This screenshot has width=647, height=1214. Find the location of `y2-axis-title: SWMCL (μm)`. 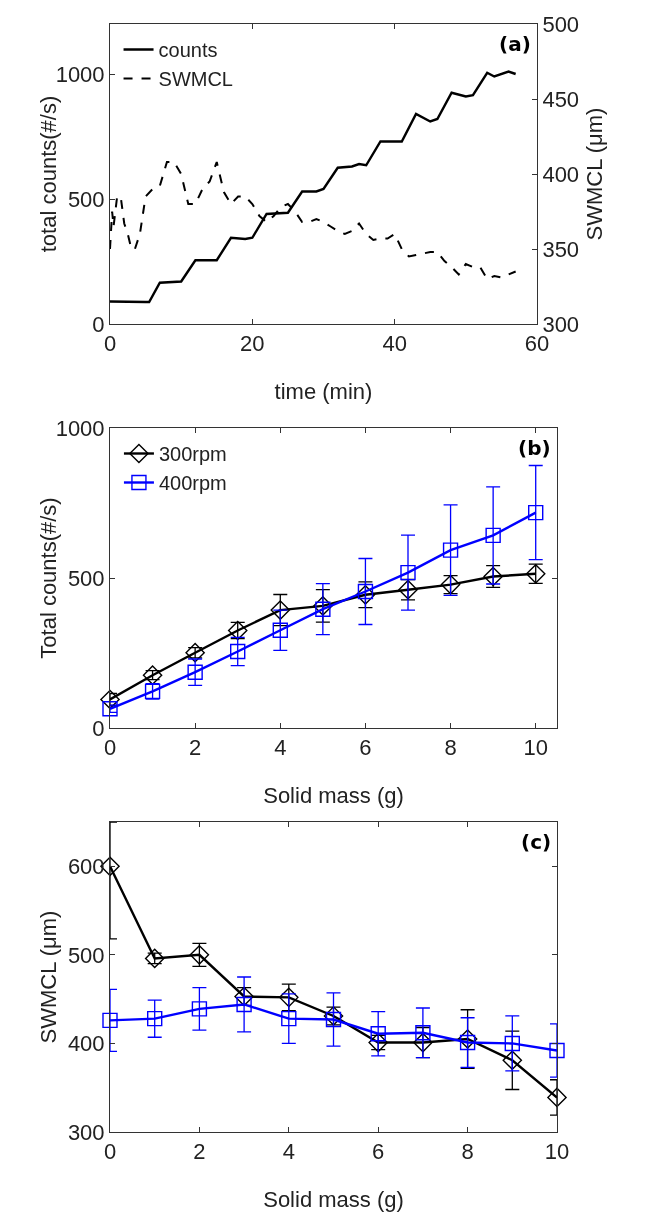

y2-axis-title: SWMCL (μm) is located at coordinates (594, 174).